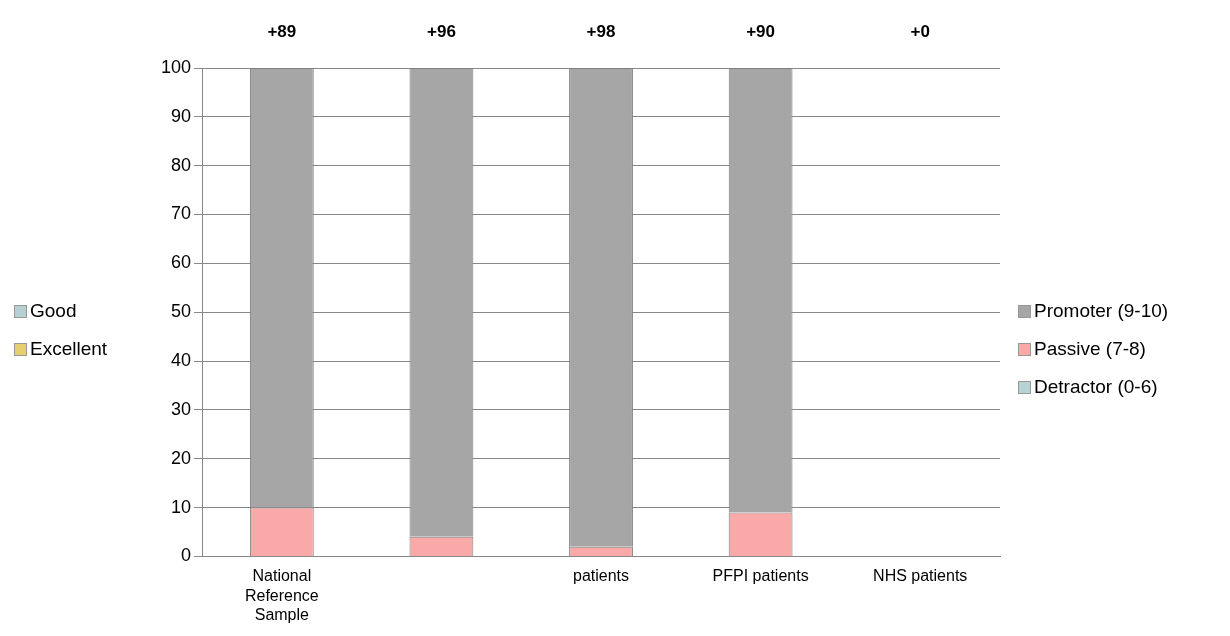 Image resolution: width=1230 pixels, height=636 pixels. I want to click on y-tick-label: 40, so click(181, 360).